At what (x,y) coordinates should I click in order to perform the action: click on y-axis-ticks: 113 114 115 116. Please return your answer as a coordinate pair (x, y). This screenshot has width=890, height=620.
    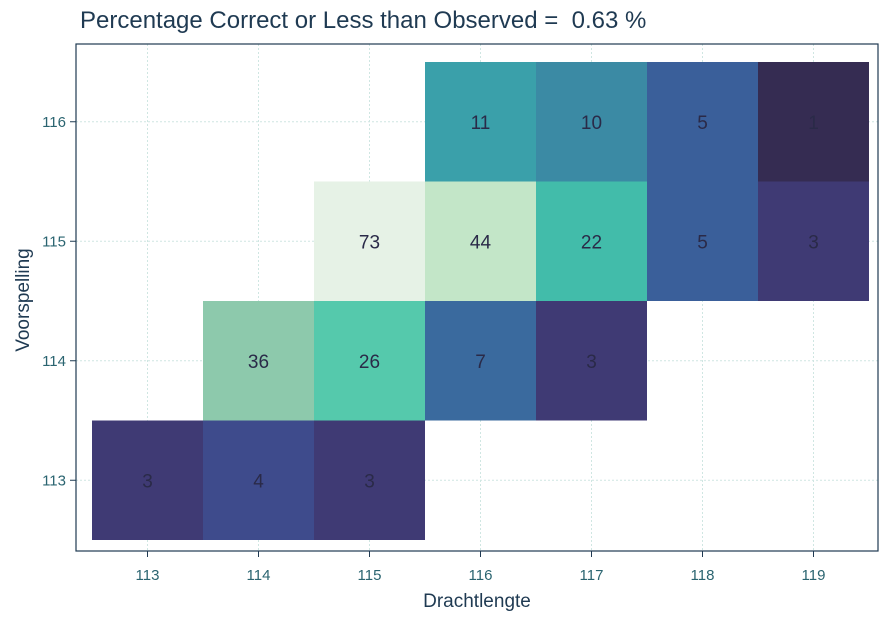
    Looking at the image, I should click on (59, 301).